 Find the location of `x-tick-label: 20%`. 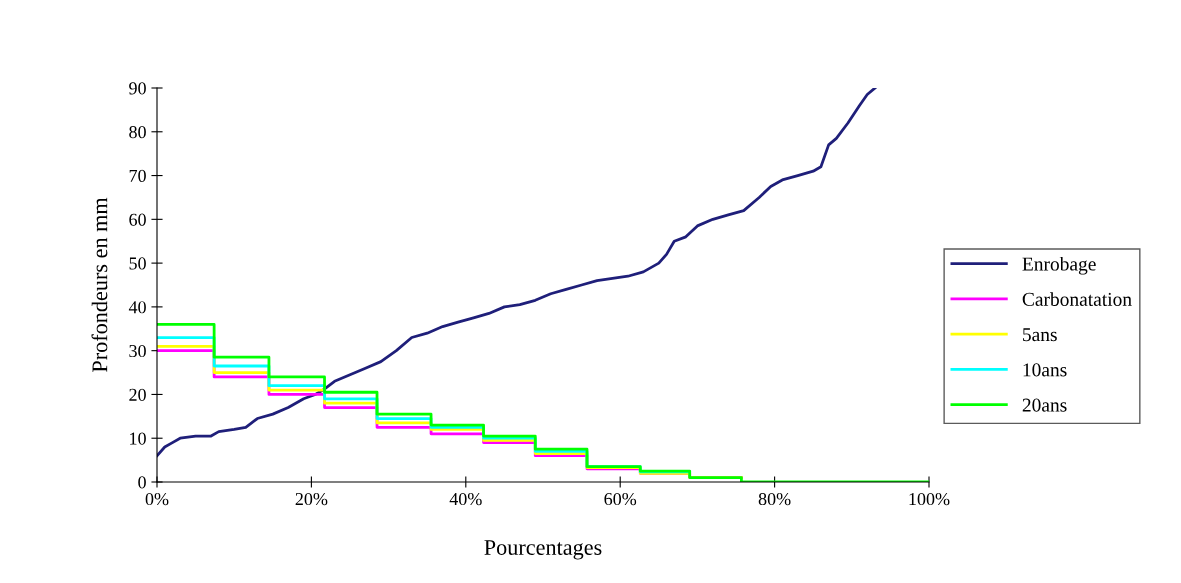

x-tick-label: 20% is located at coordinates (311, 499).